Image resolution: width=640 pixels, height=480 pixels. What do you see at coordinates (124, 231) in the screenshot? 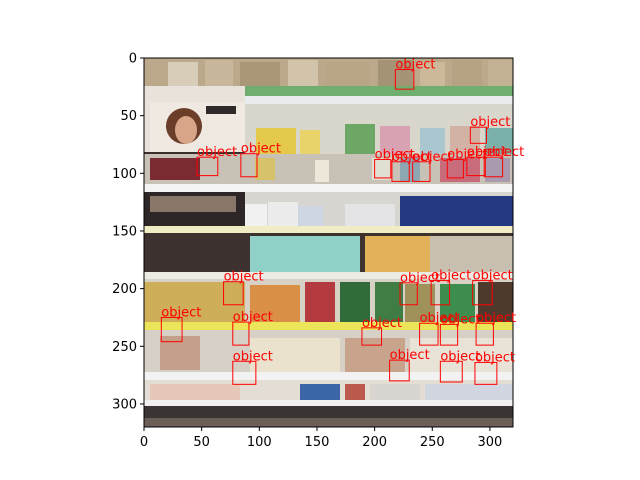
I see `y-tick-label: 150` at bounding box center [124, 231].